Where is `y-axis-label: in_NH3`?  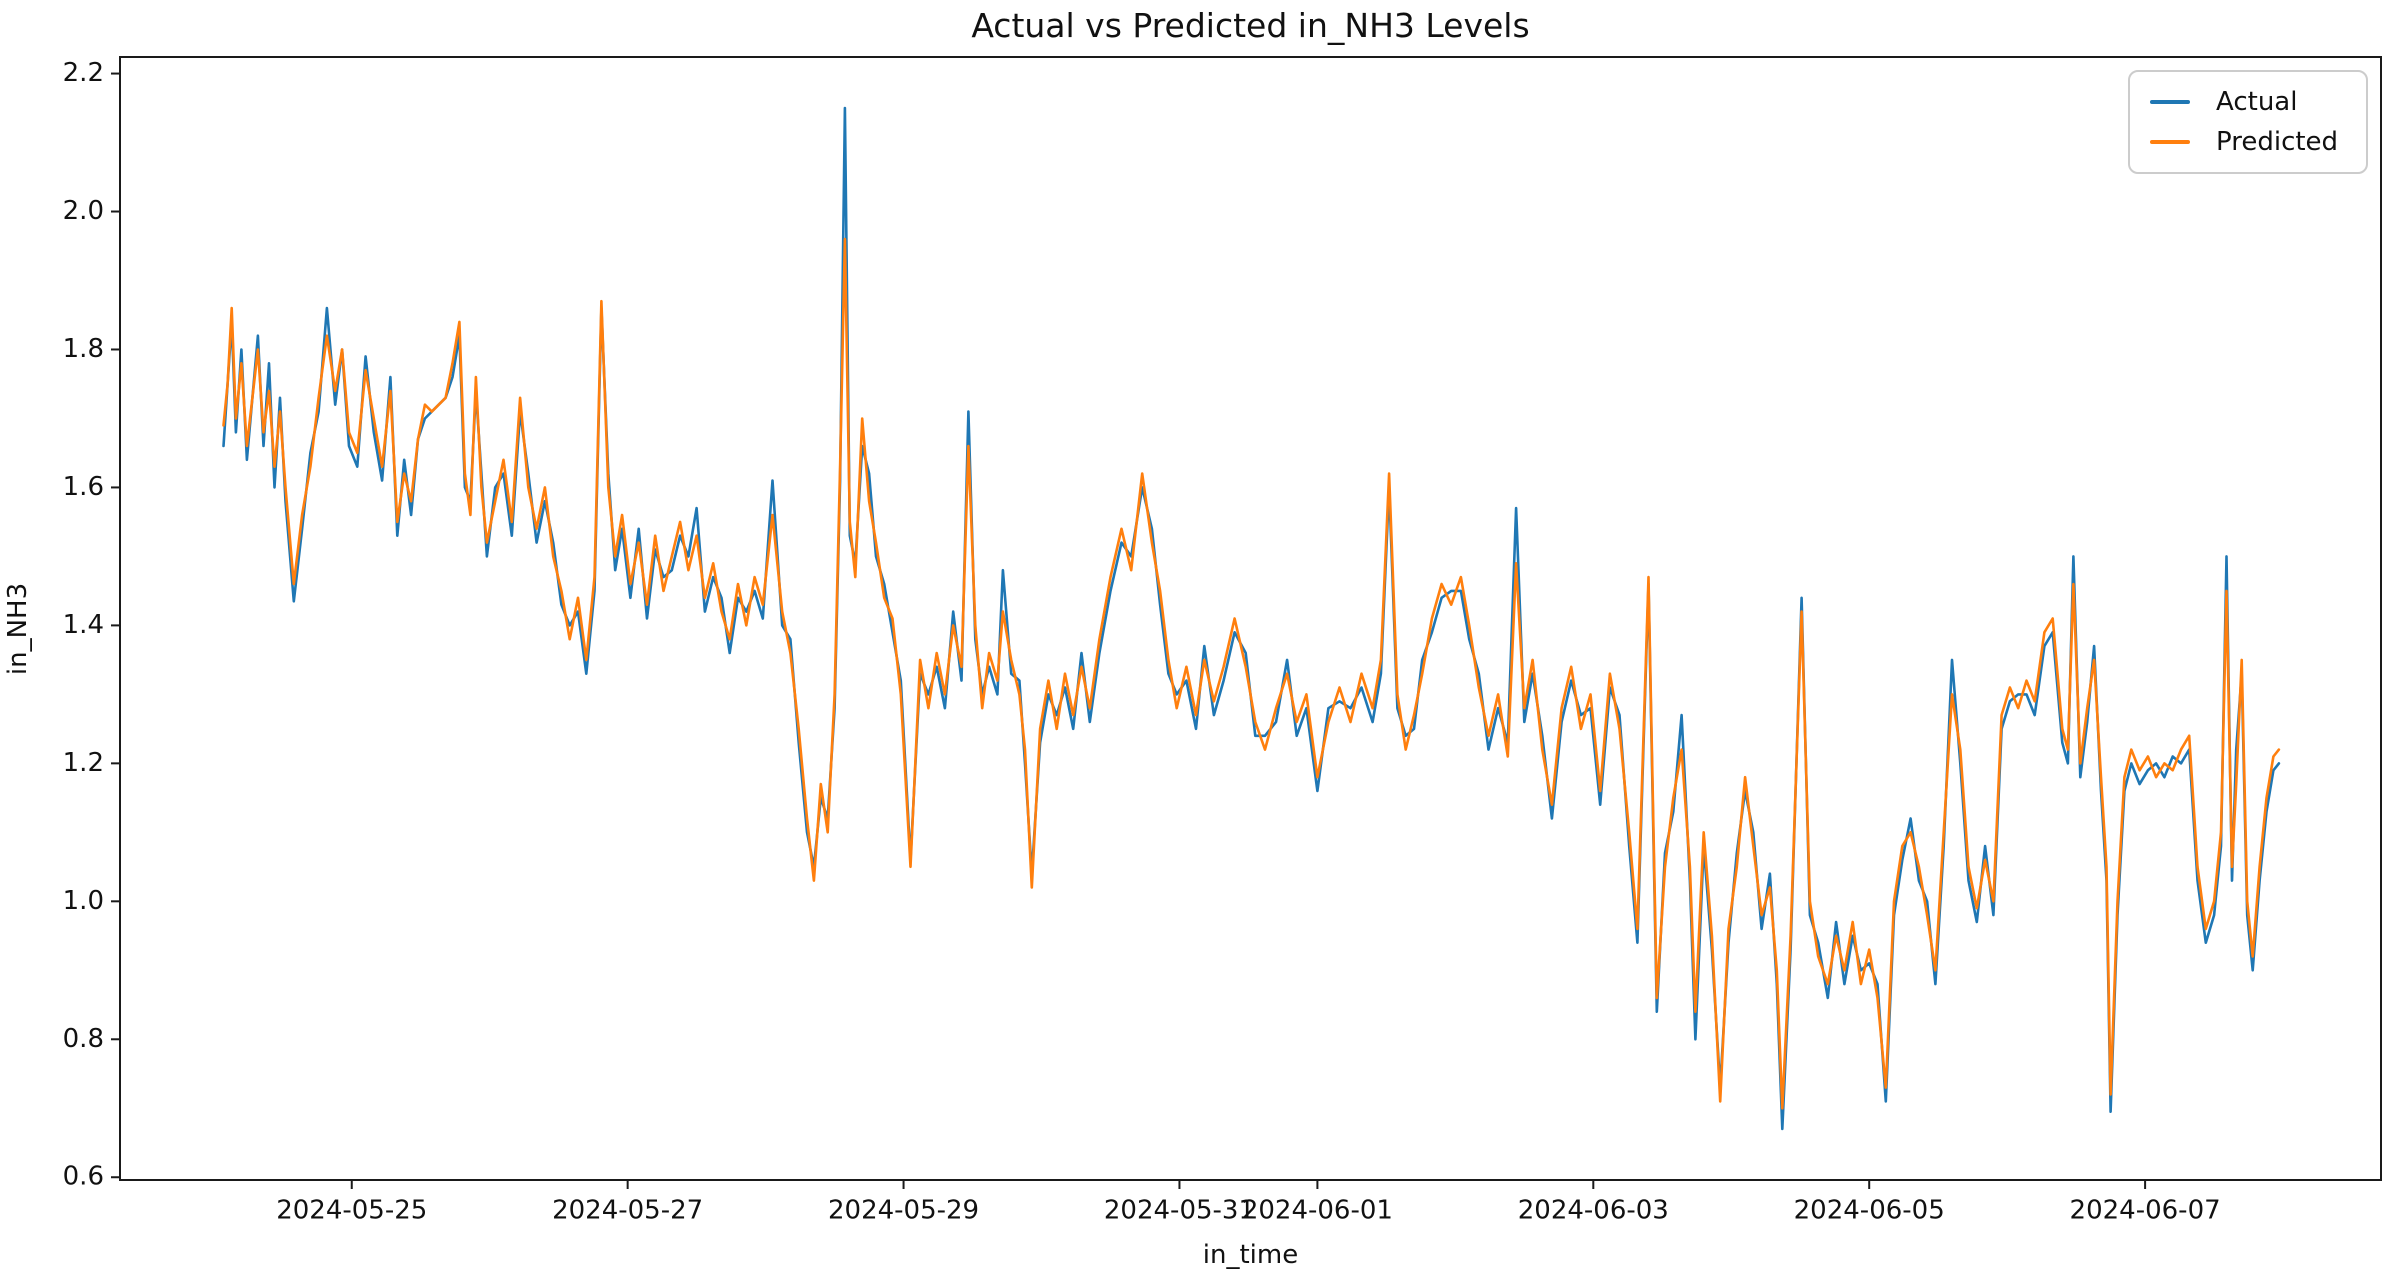
y-axis-label: in_NH3 is located at coordinates (18, 629).